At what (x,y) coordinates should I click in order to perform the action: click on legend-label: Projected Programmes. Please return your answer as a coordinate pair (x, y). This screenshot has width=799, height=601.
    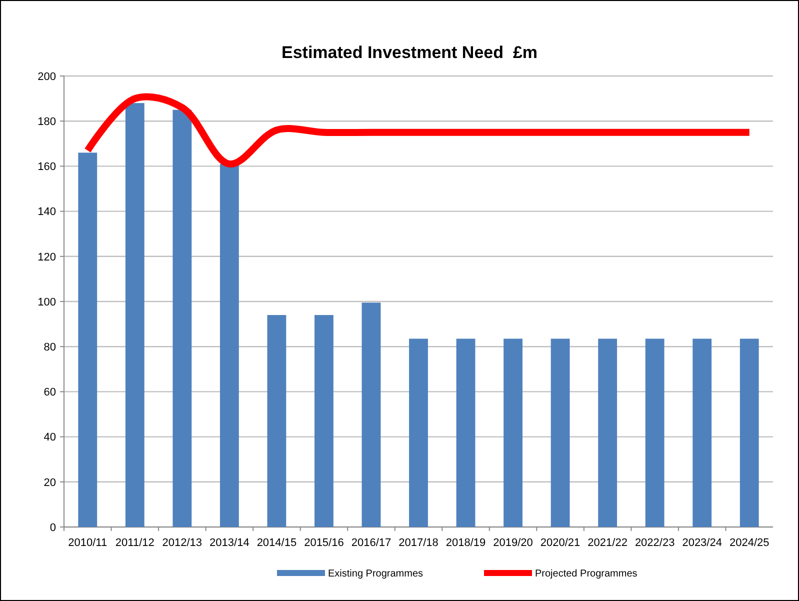
    Looking at the image, I should click on (586, 574).